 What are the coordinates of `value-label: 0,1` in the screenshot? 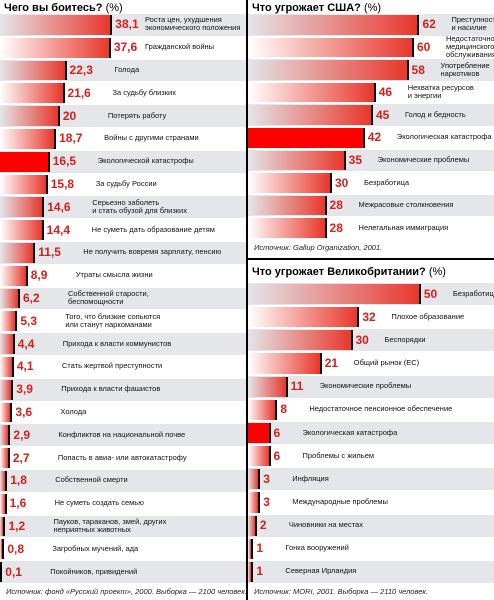 It's located at (13, 571).